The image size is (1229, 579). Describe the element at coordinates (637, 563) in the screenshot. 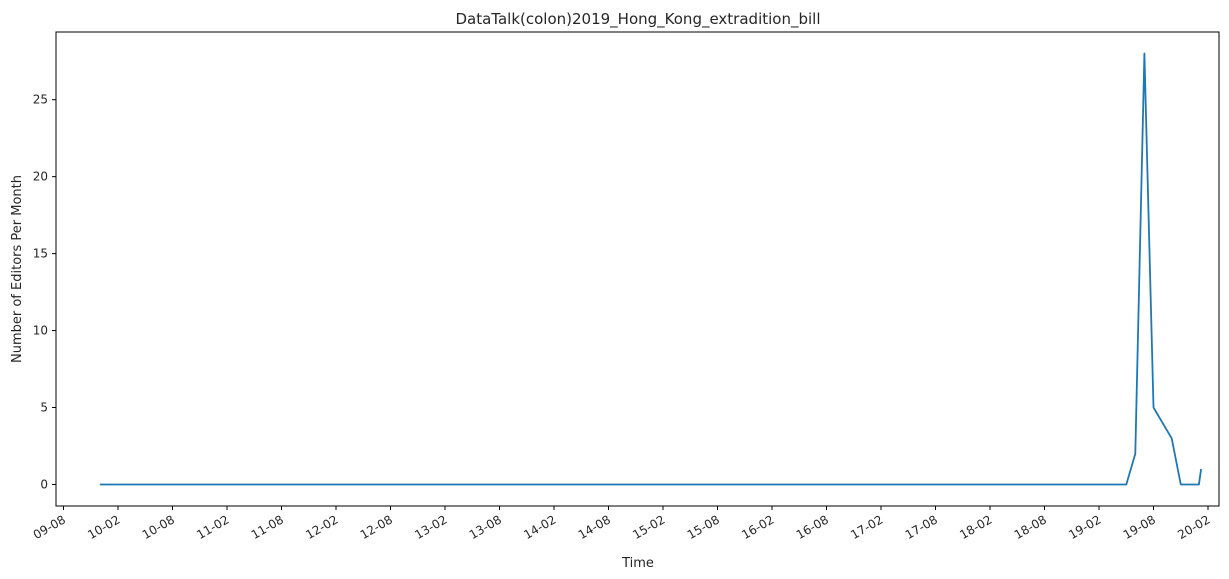

I see `x-axis-title: Time` at that location.